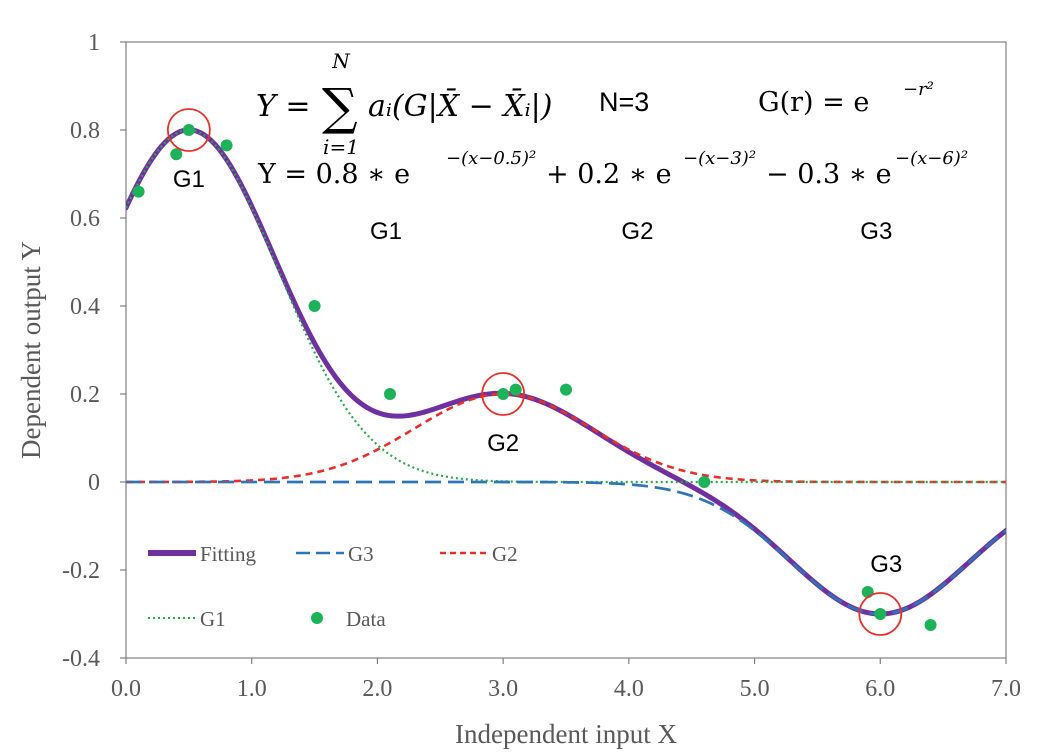  I want to click on annotations: G1 G2 G3, so click(631, 231).